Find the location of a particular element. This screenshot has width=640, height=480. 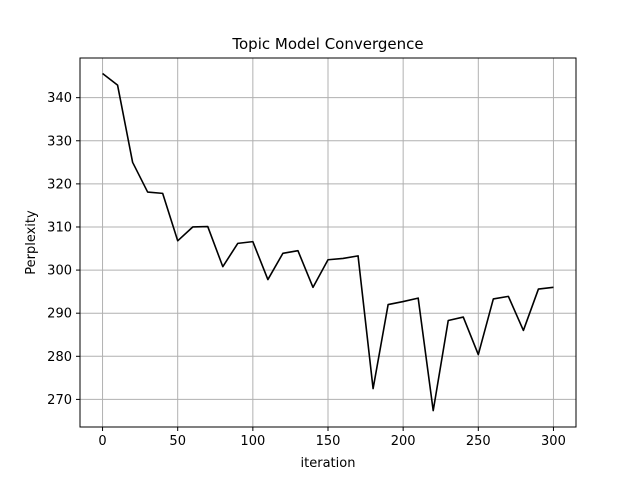

chart-title: Topic Model Convergence is located at coordinates (327, 44).